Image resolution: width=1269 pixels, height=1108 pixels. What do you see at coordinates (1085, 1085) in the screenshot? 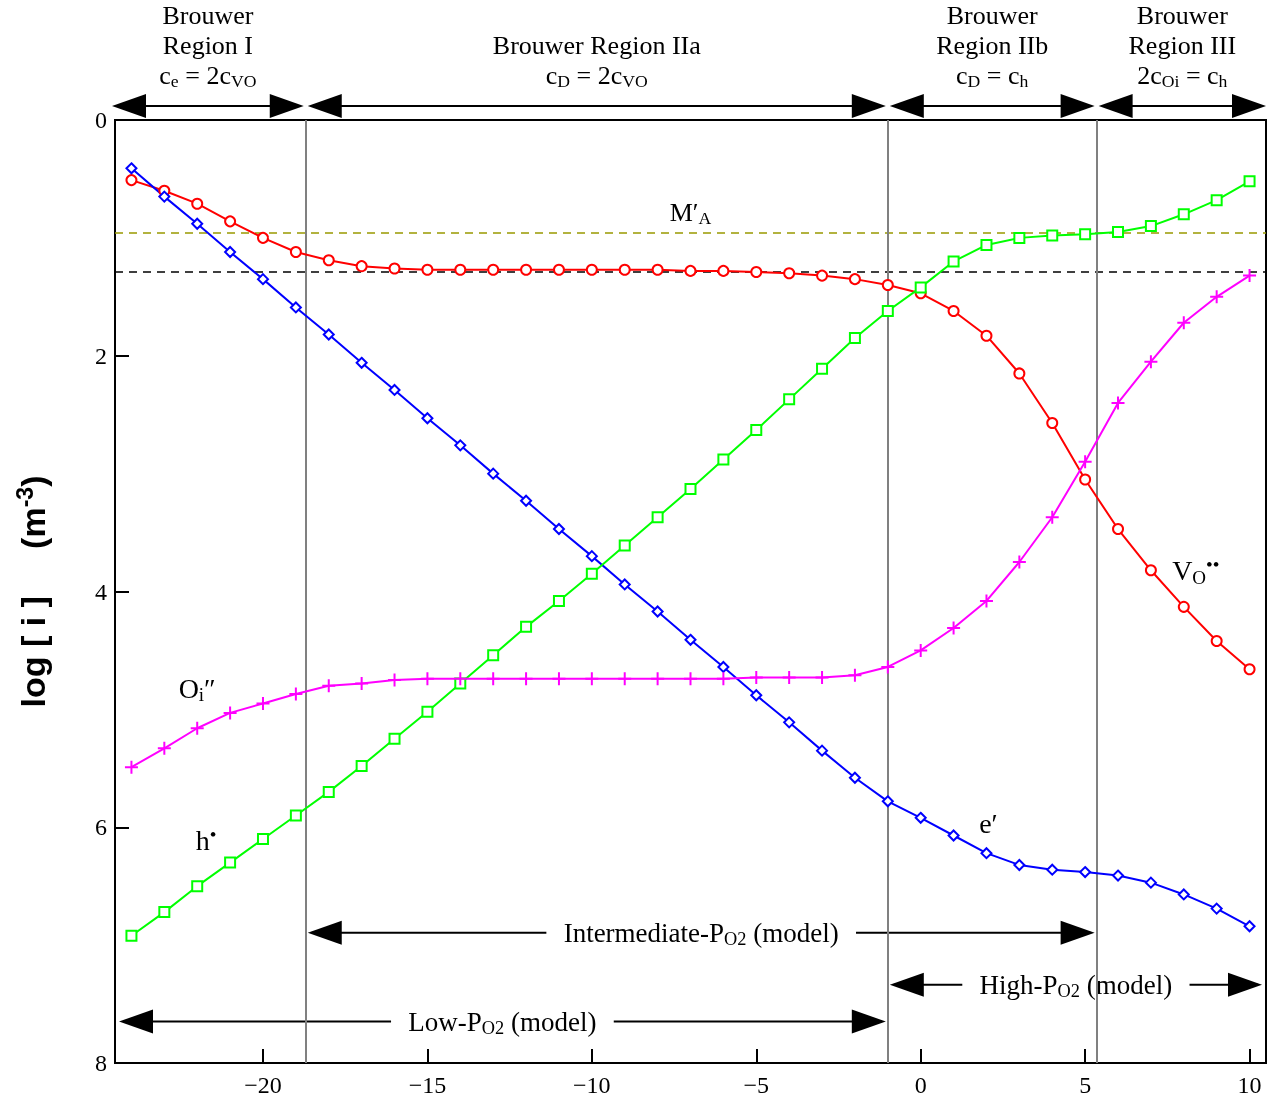
I see `x-tick-label: 5` at bounding box center [1085, 1085].